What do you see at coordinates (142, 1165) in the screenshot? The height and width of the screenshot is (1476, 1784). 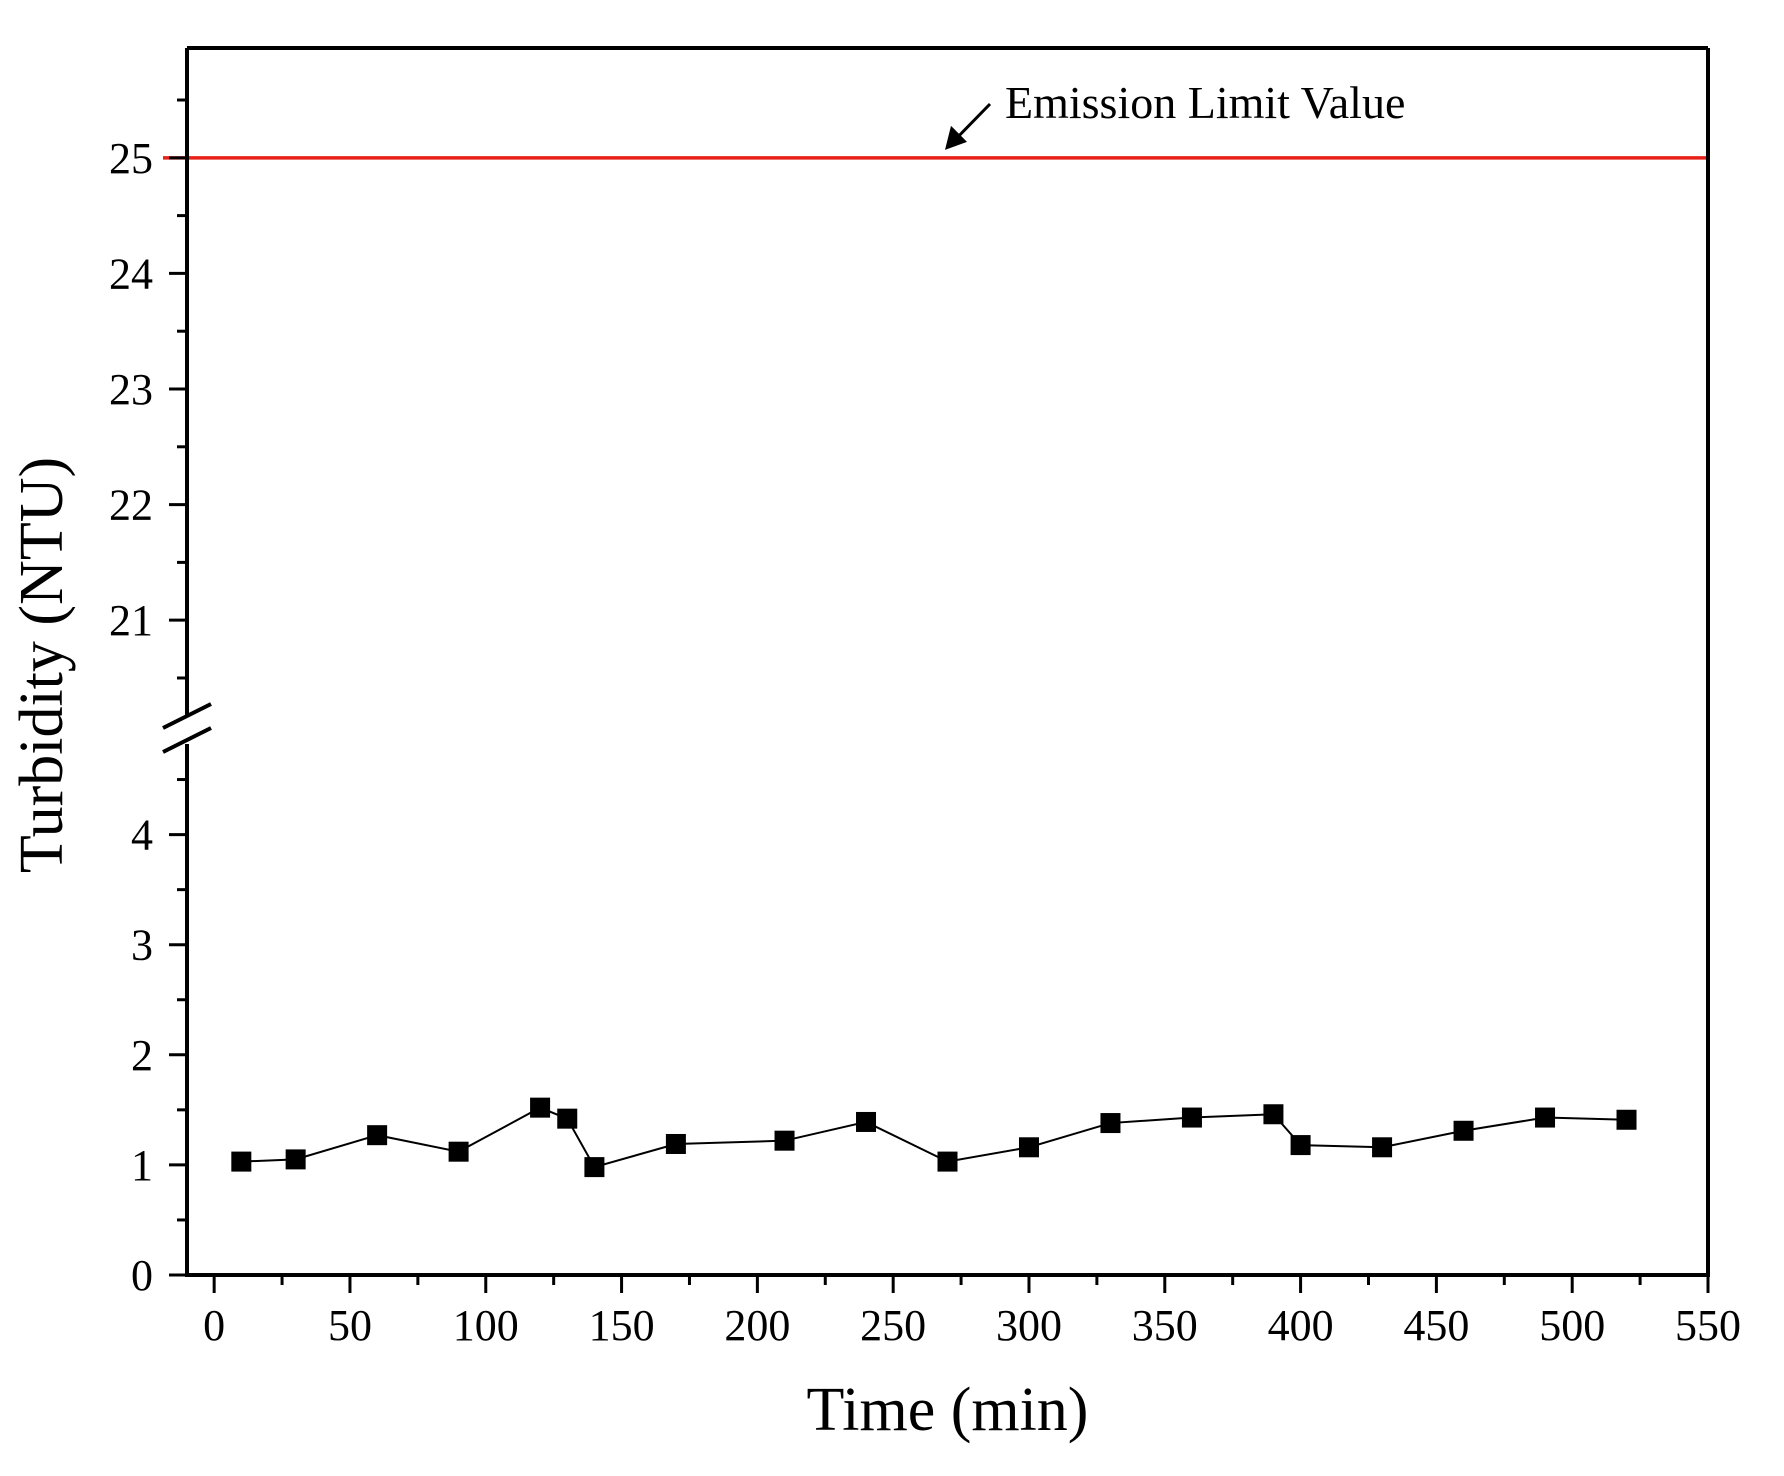 I see `y-tick-label: 1` at bounding box center [142, 1165].